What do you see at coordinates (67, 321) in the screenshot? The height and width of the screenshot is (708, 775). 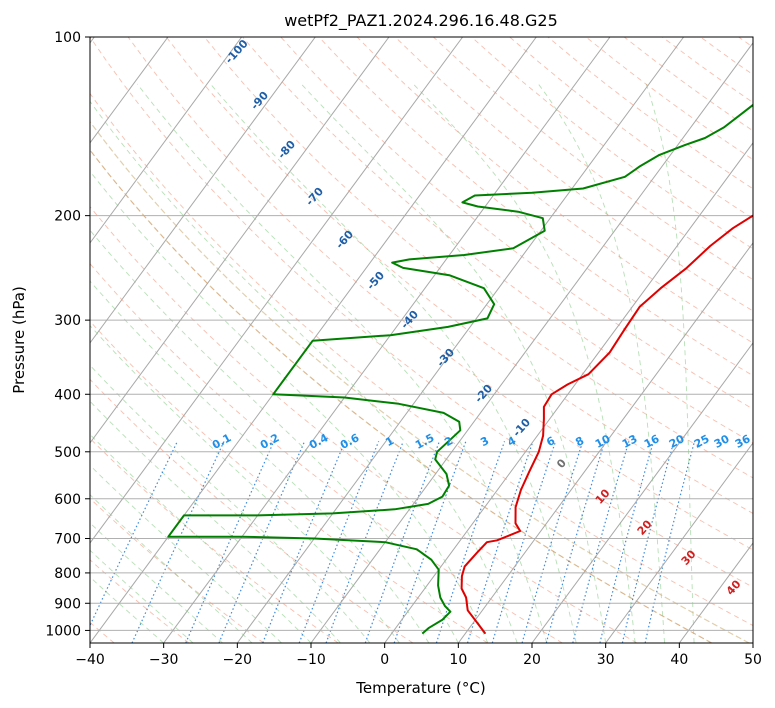 I see `y-tick-label: 300` at bounding box center [67, 321].